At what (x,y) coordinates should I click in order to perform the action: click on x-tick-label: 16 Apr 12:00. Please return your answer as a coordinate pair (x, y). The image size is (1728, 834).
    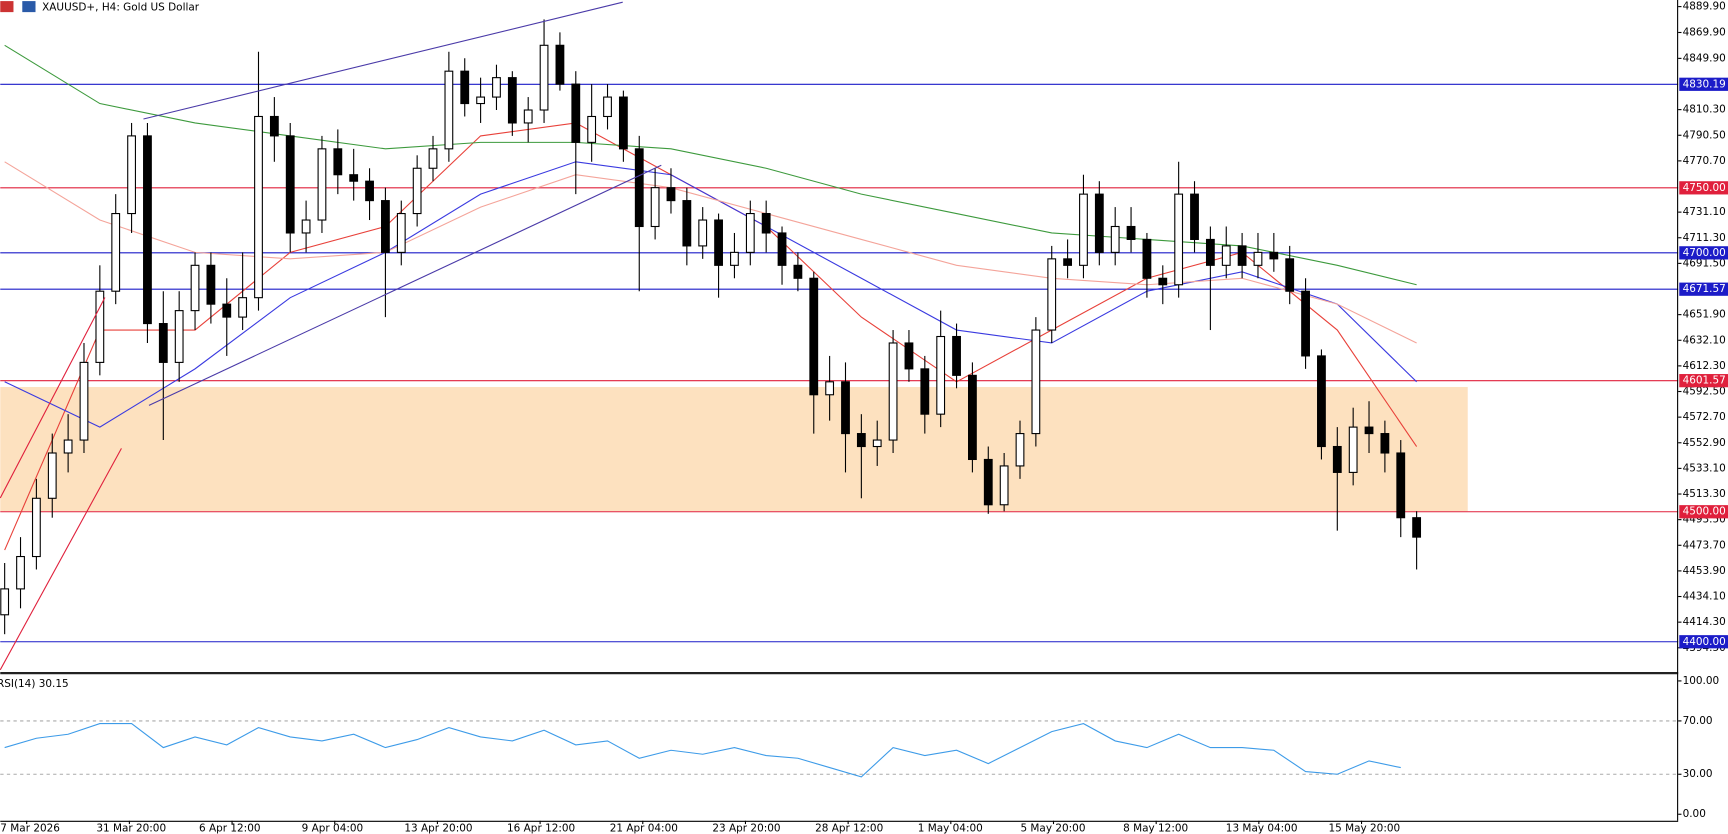
    Looking at the image, I should click on (541, 828).